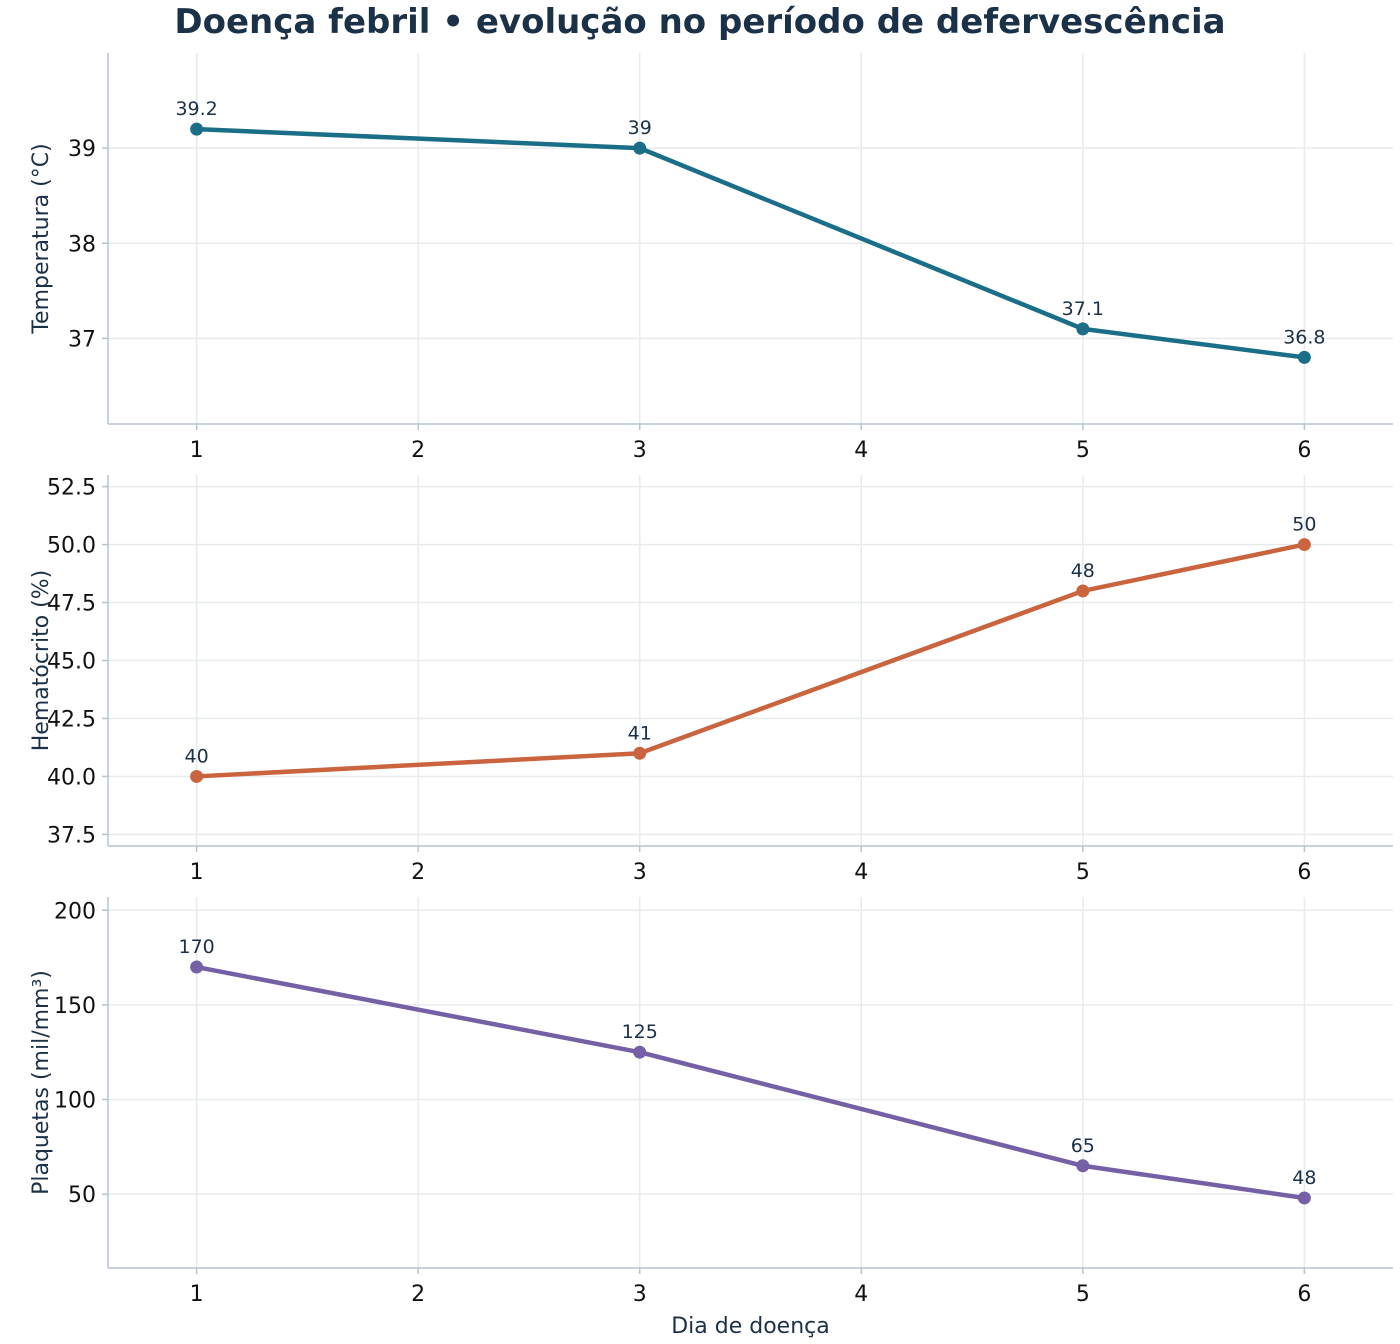 This screenshot has width=1400, height=1344. I want to click on x-axis-label: Dia de doença, so click(750, 1326).